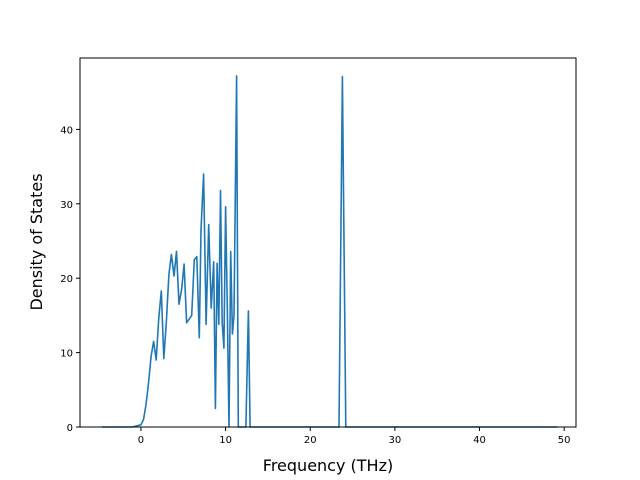 This screenshot has width=640, height=480. I want to click on x-axis: 0 10 20 30 40 50, so click(354, 436).